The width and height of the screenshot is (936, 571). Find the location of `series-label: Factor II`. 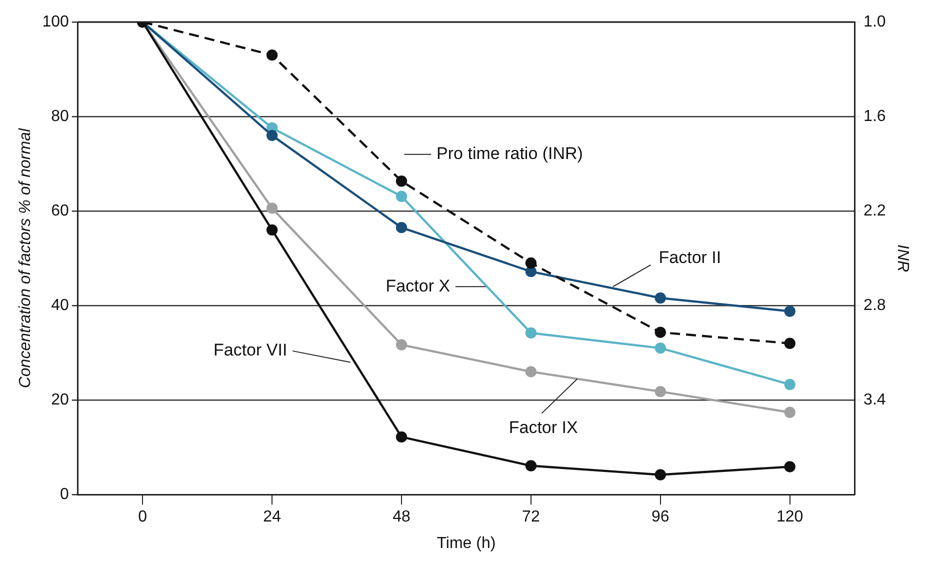

series-label: Factor II is located at coordinates (690, 257).